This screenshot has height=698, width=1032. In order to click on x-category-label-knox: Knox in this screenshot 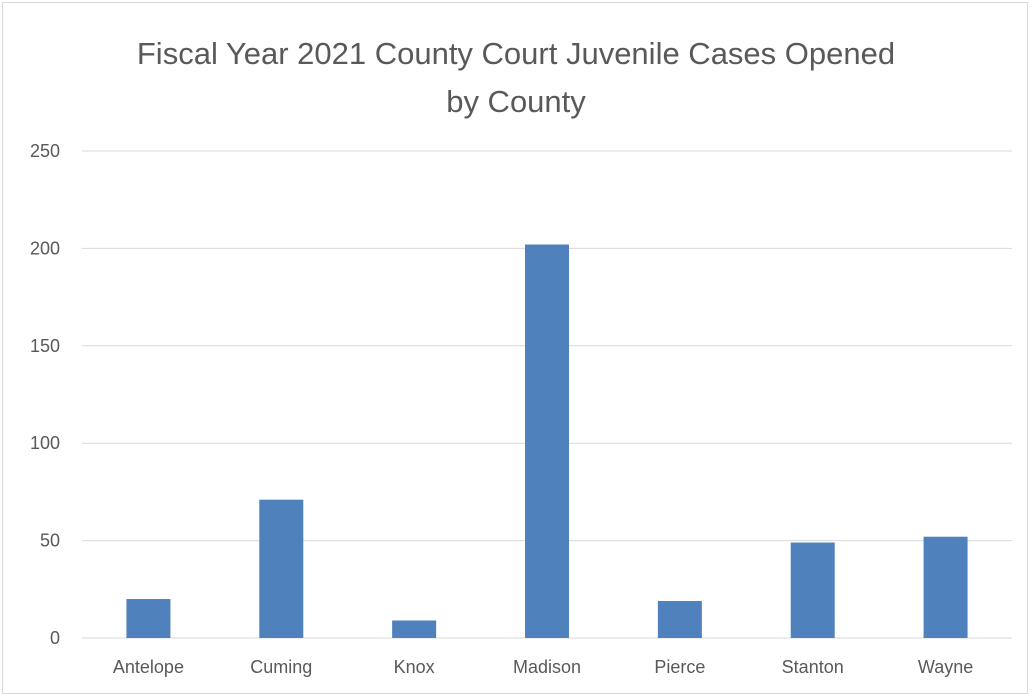, I will do `click(414, 667)`.